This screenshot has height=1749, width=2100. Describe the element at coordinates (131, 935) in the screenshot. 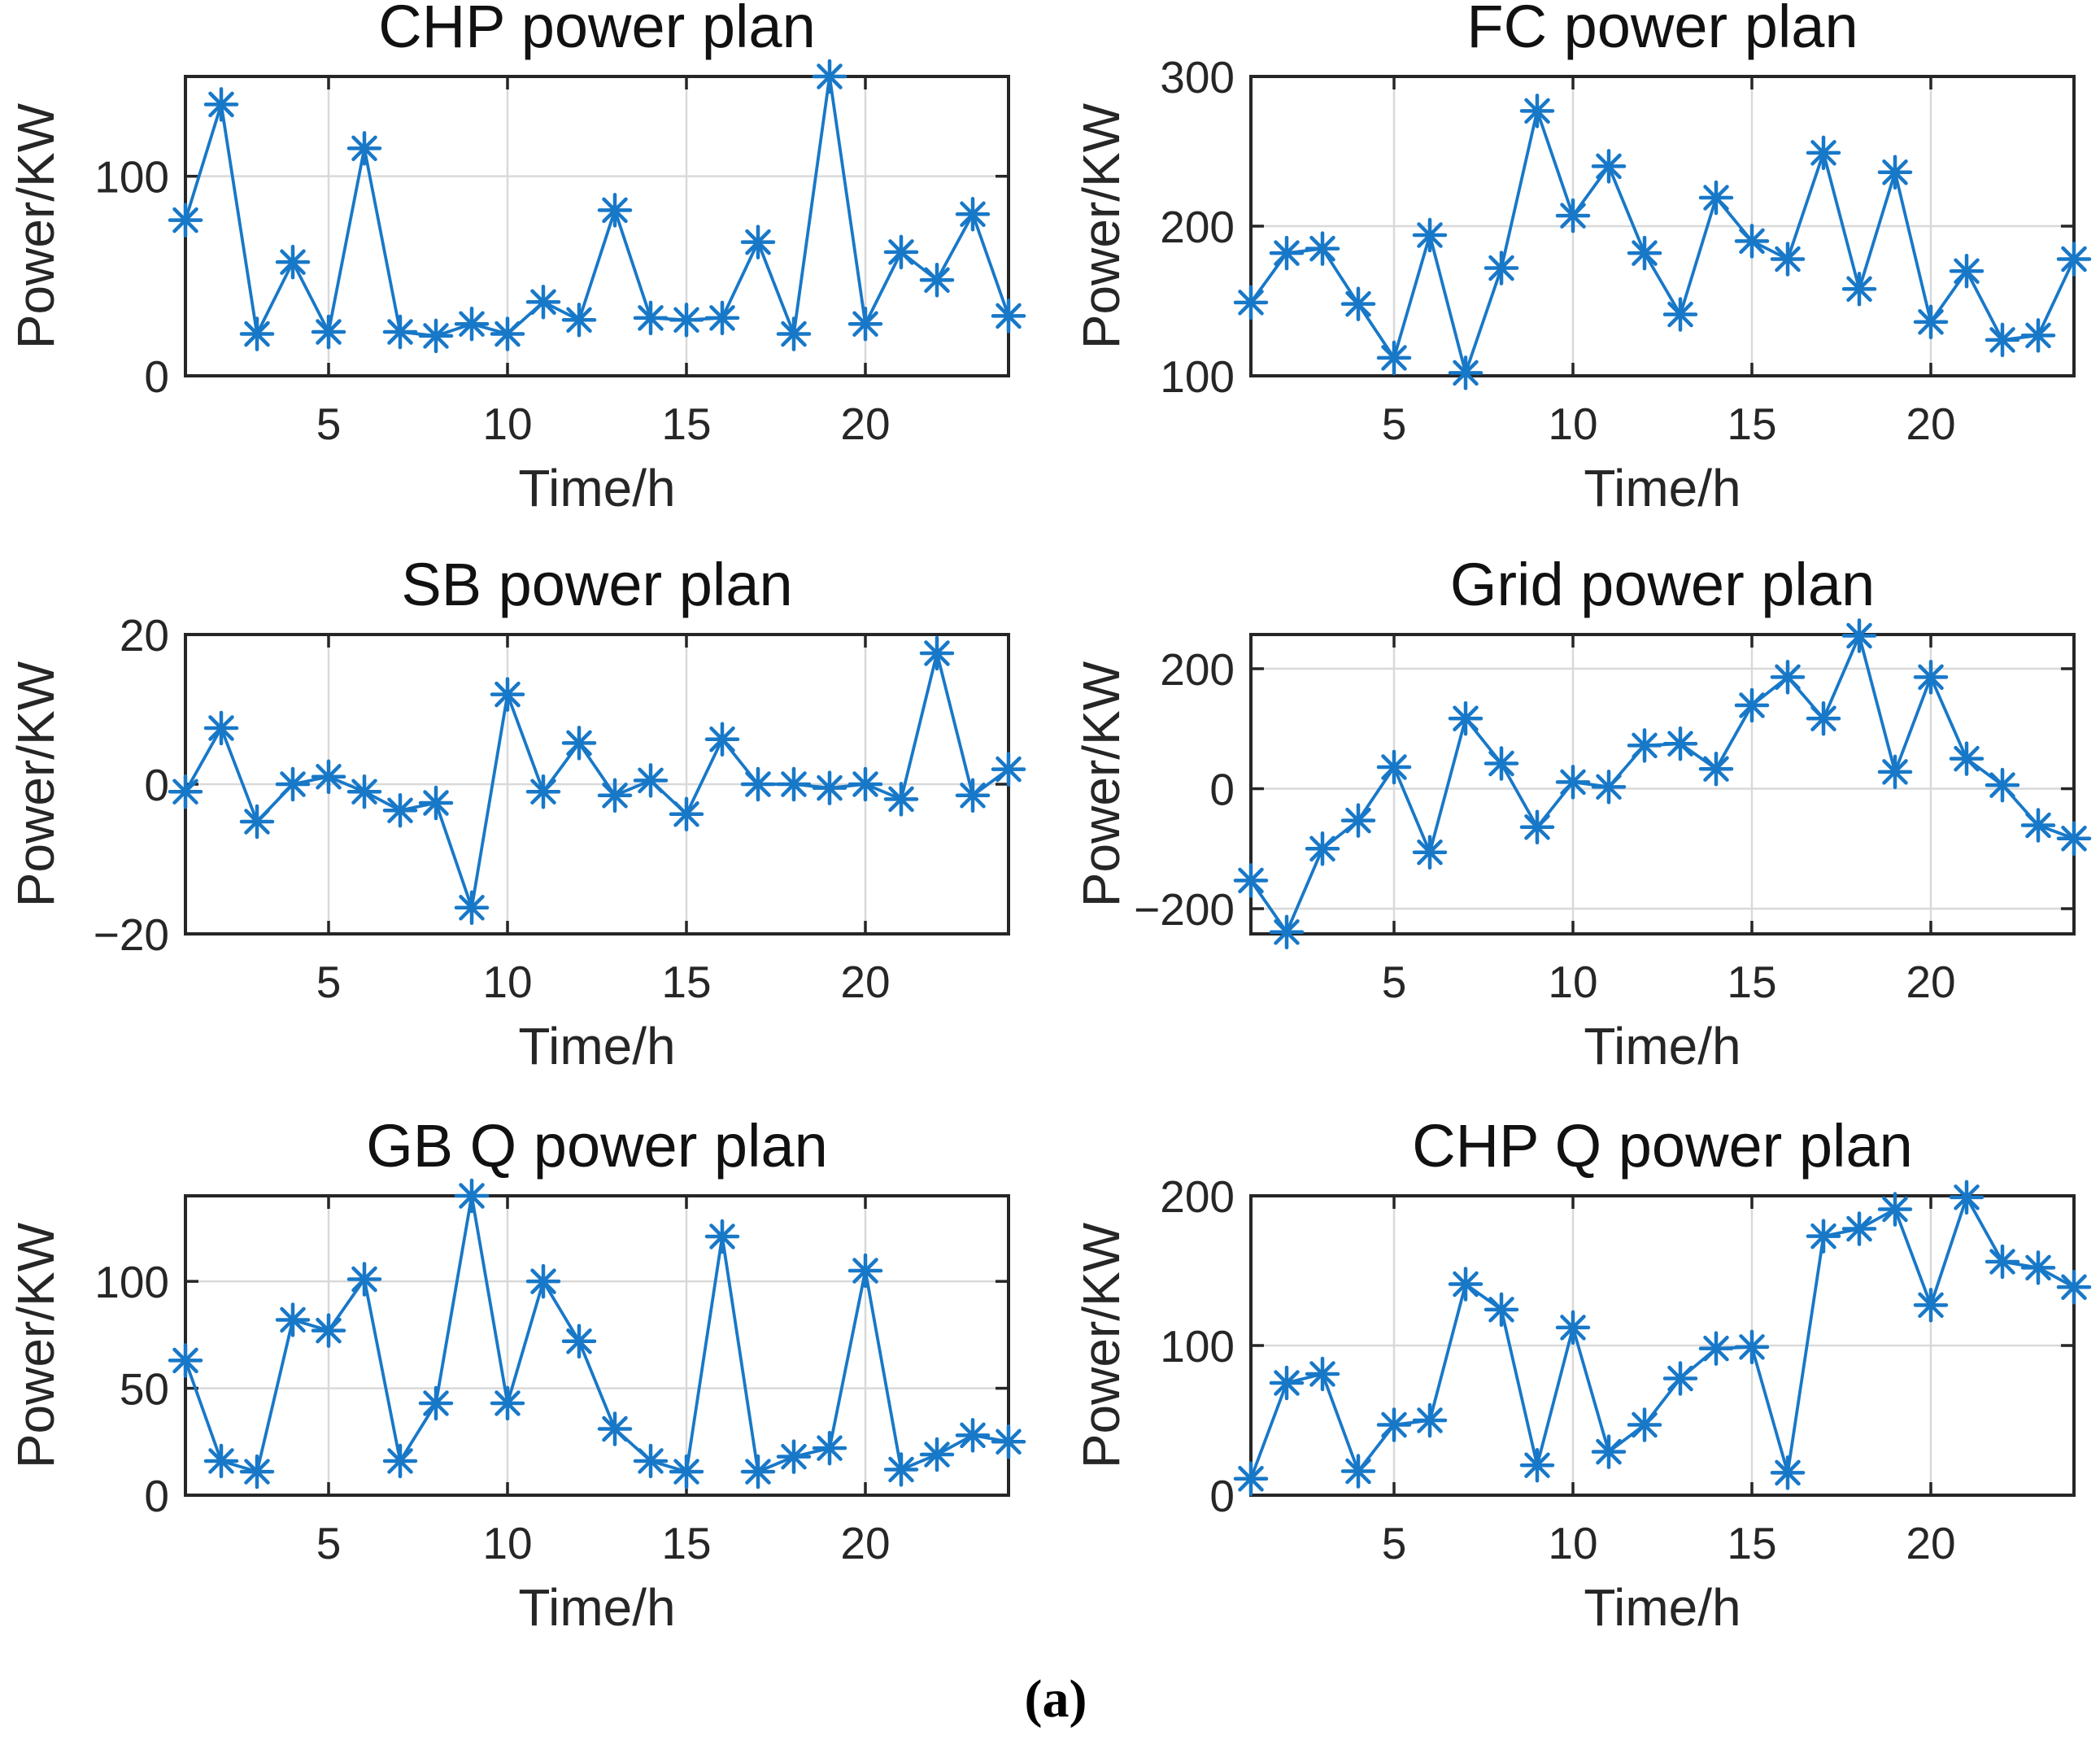

I see `y-tick-label: −20` at that location.